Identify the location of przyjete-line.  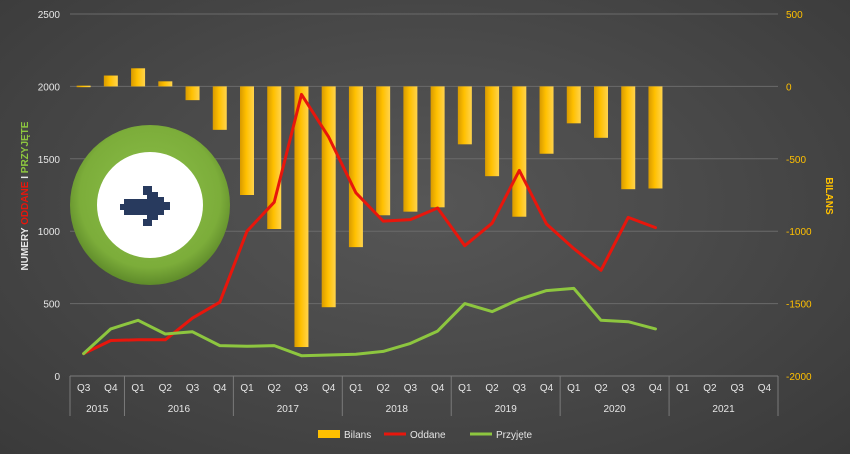
(369, 322).